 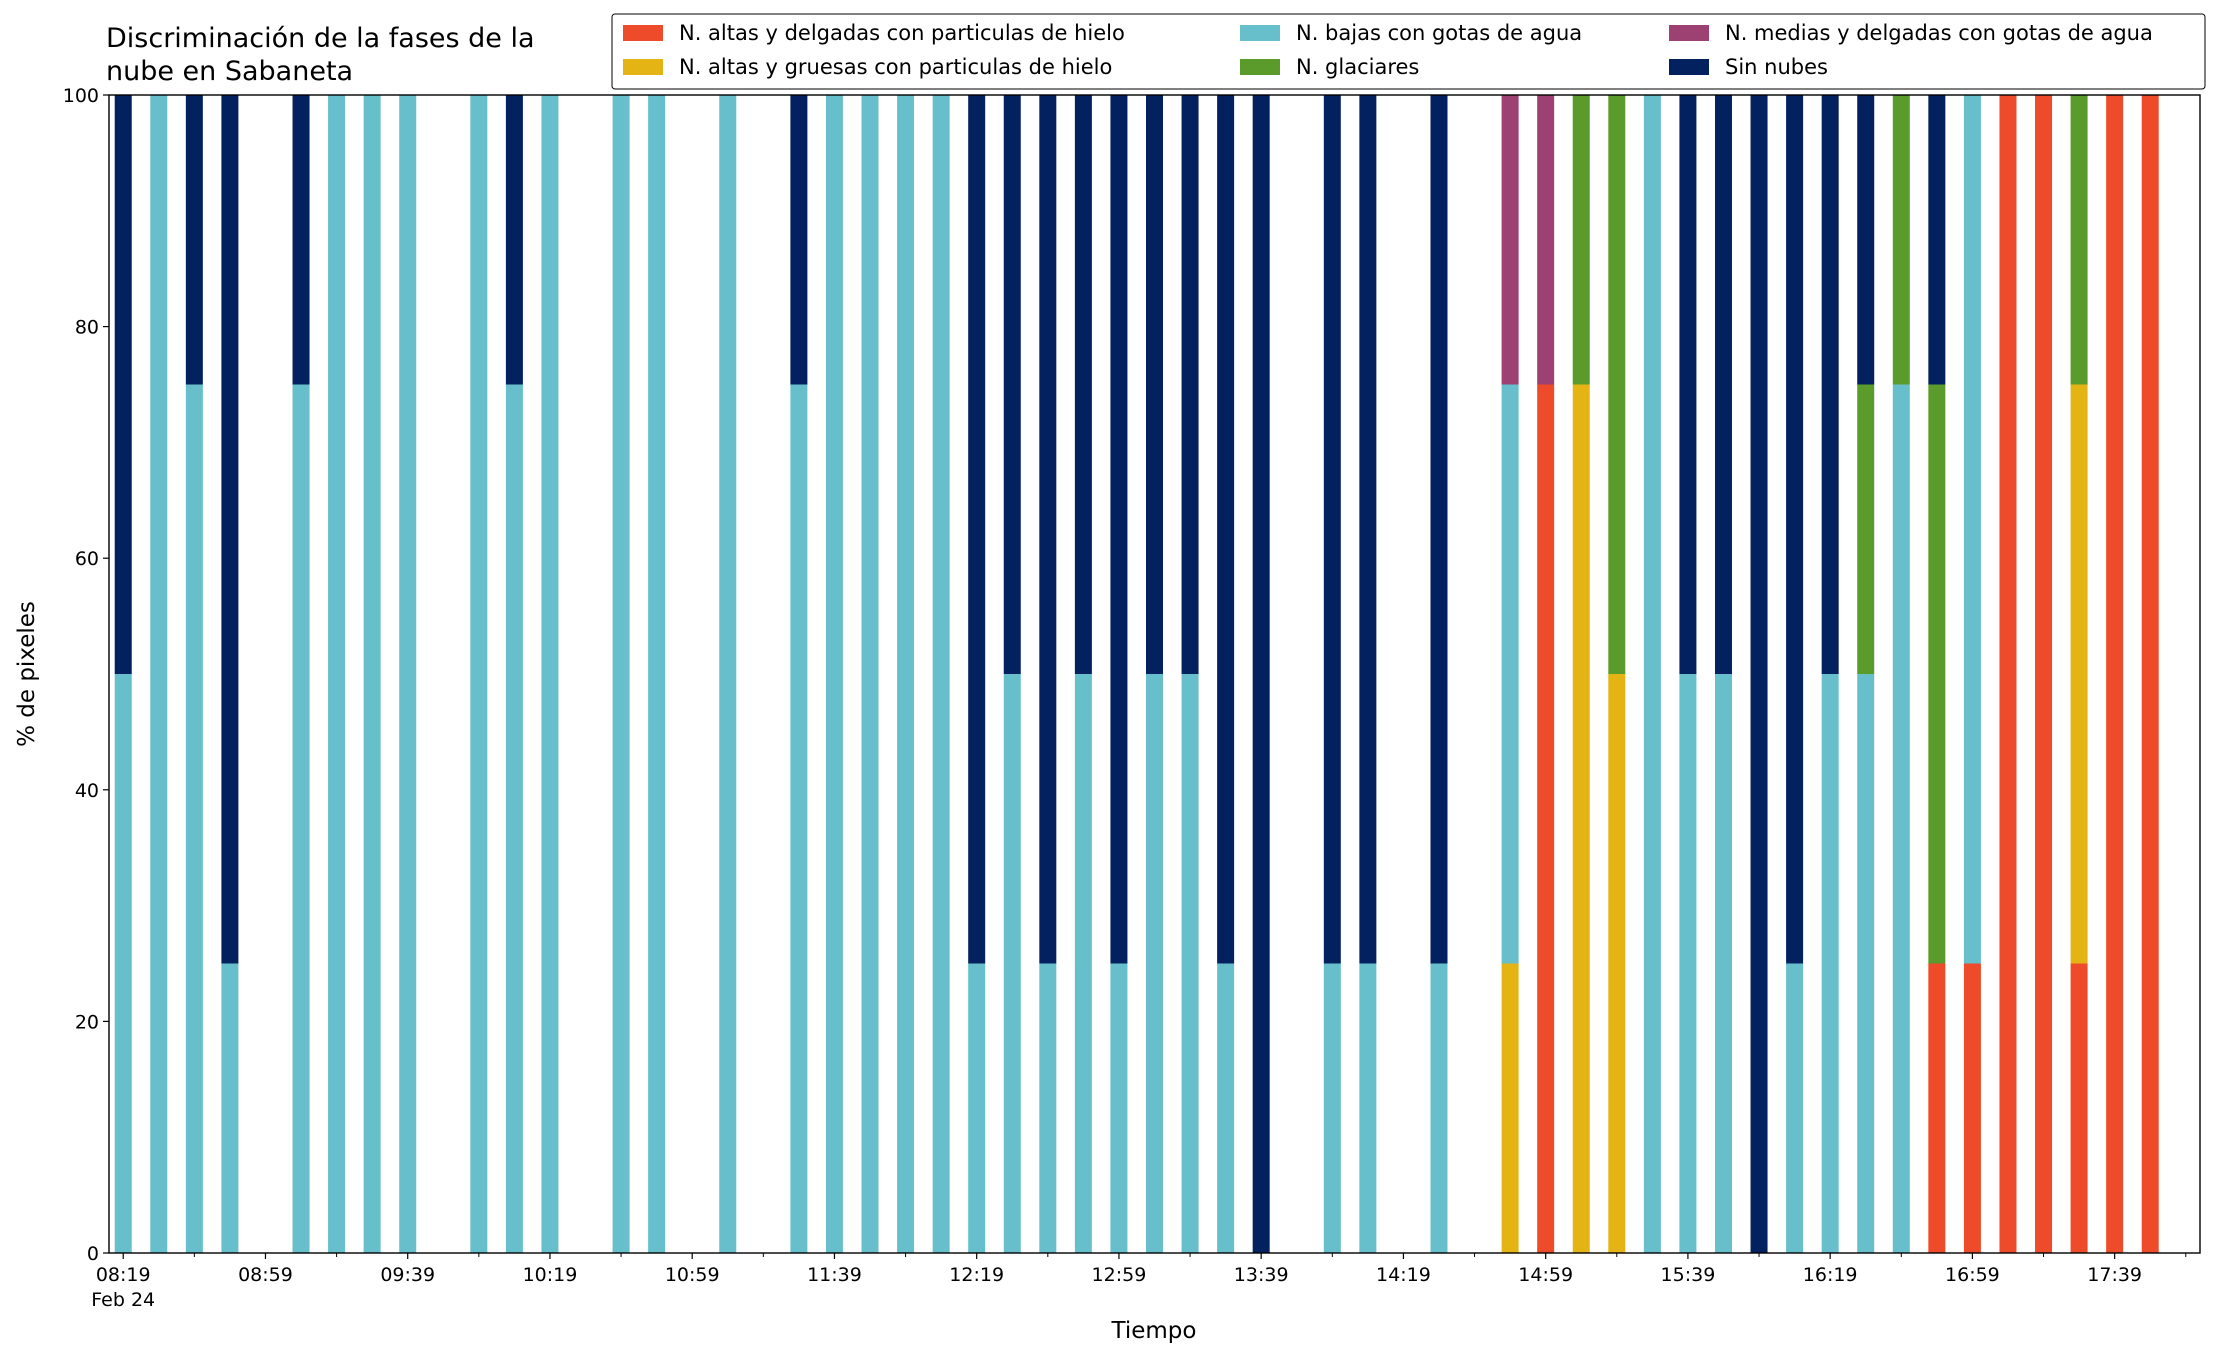 I want to click on y-tick-label: 20, so click(x=87, y=1022).